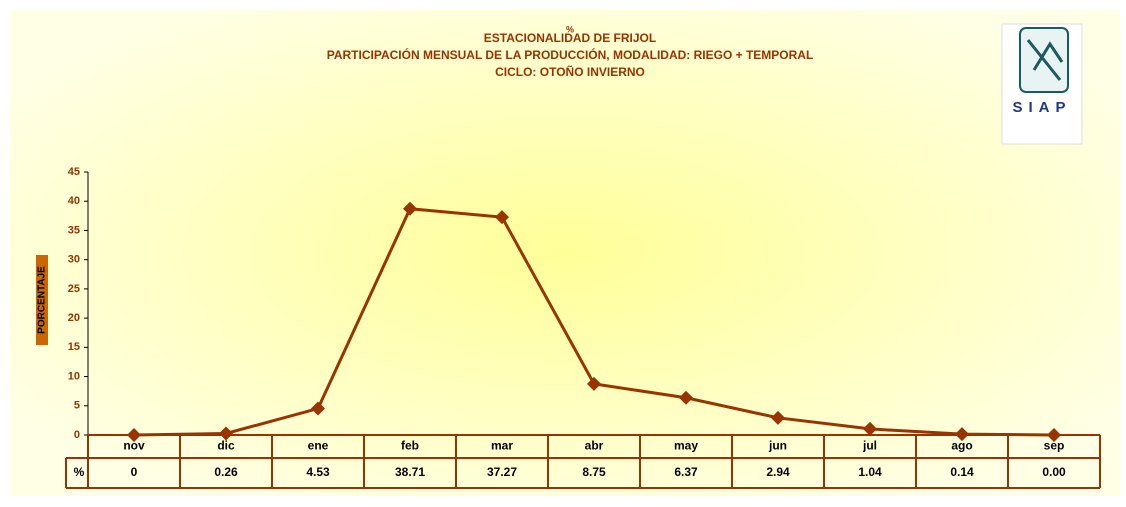  What do you see at coordinates (410, 446) in the screenshot?
I see `x-tick-label: feb` at bounding box center [410, 446].